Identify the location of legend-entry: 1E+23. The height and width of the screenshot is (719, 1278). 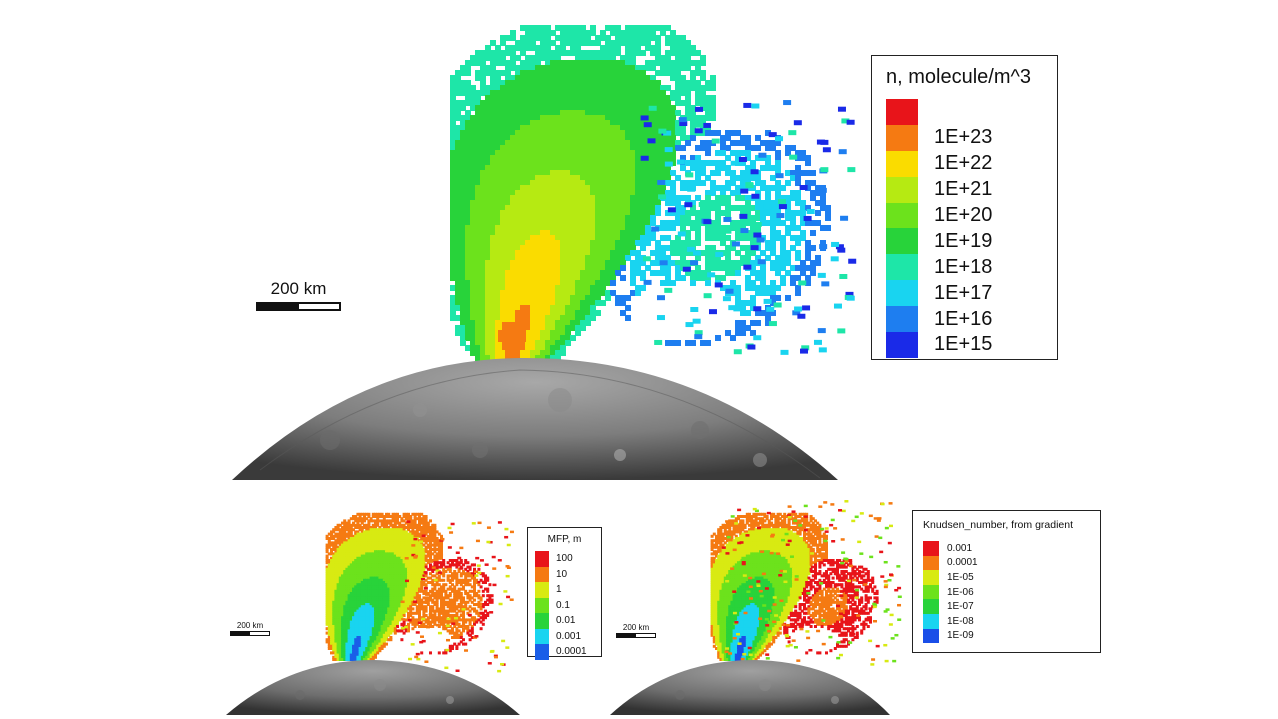
(964, 137).